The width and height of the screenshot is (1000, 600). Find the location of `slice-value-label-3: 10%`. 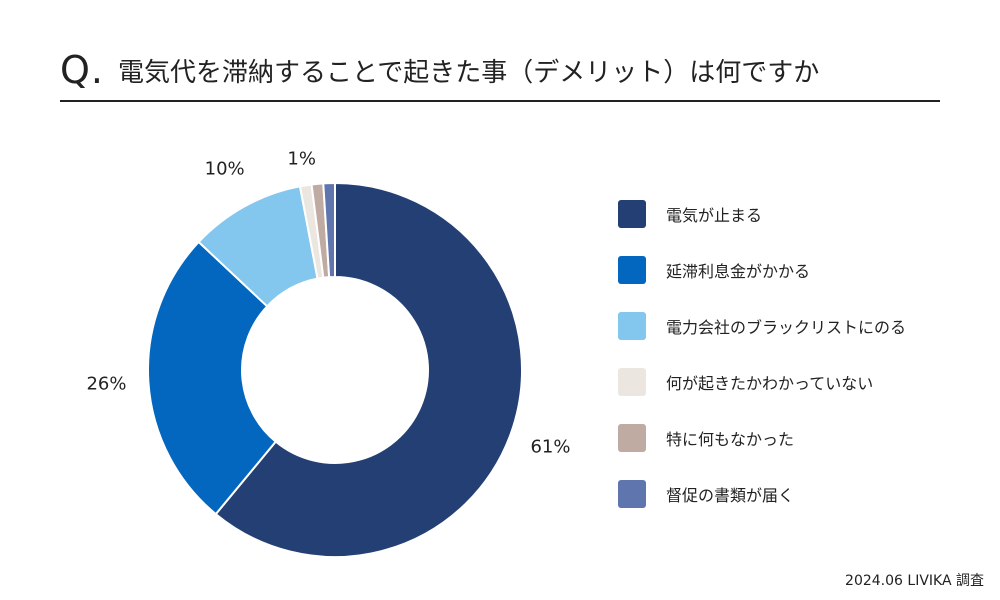

slice-value-label-3: 10% is located at coordinates (225, 168).